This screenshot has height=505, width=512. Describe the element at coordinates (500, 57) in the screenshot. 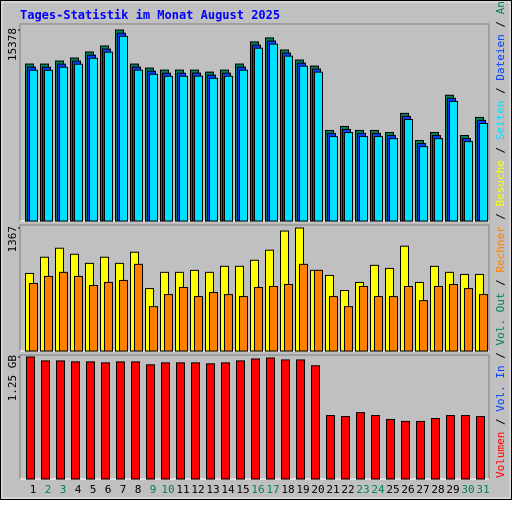

I see `legend-entry: Dateien` at that location.